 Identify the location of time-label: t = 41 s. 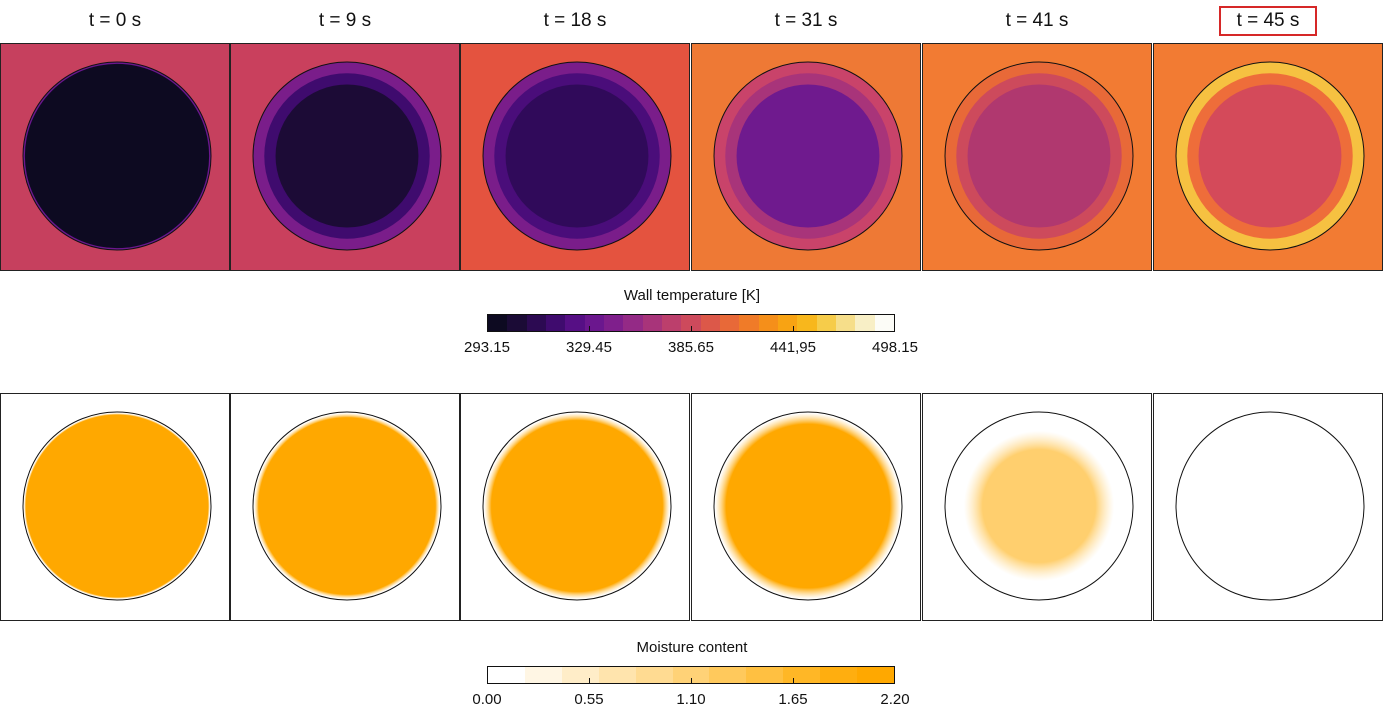
(1037, 21).